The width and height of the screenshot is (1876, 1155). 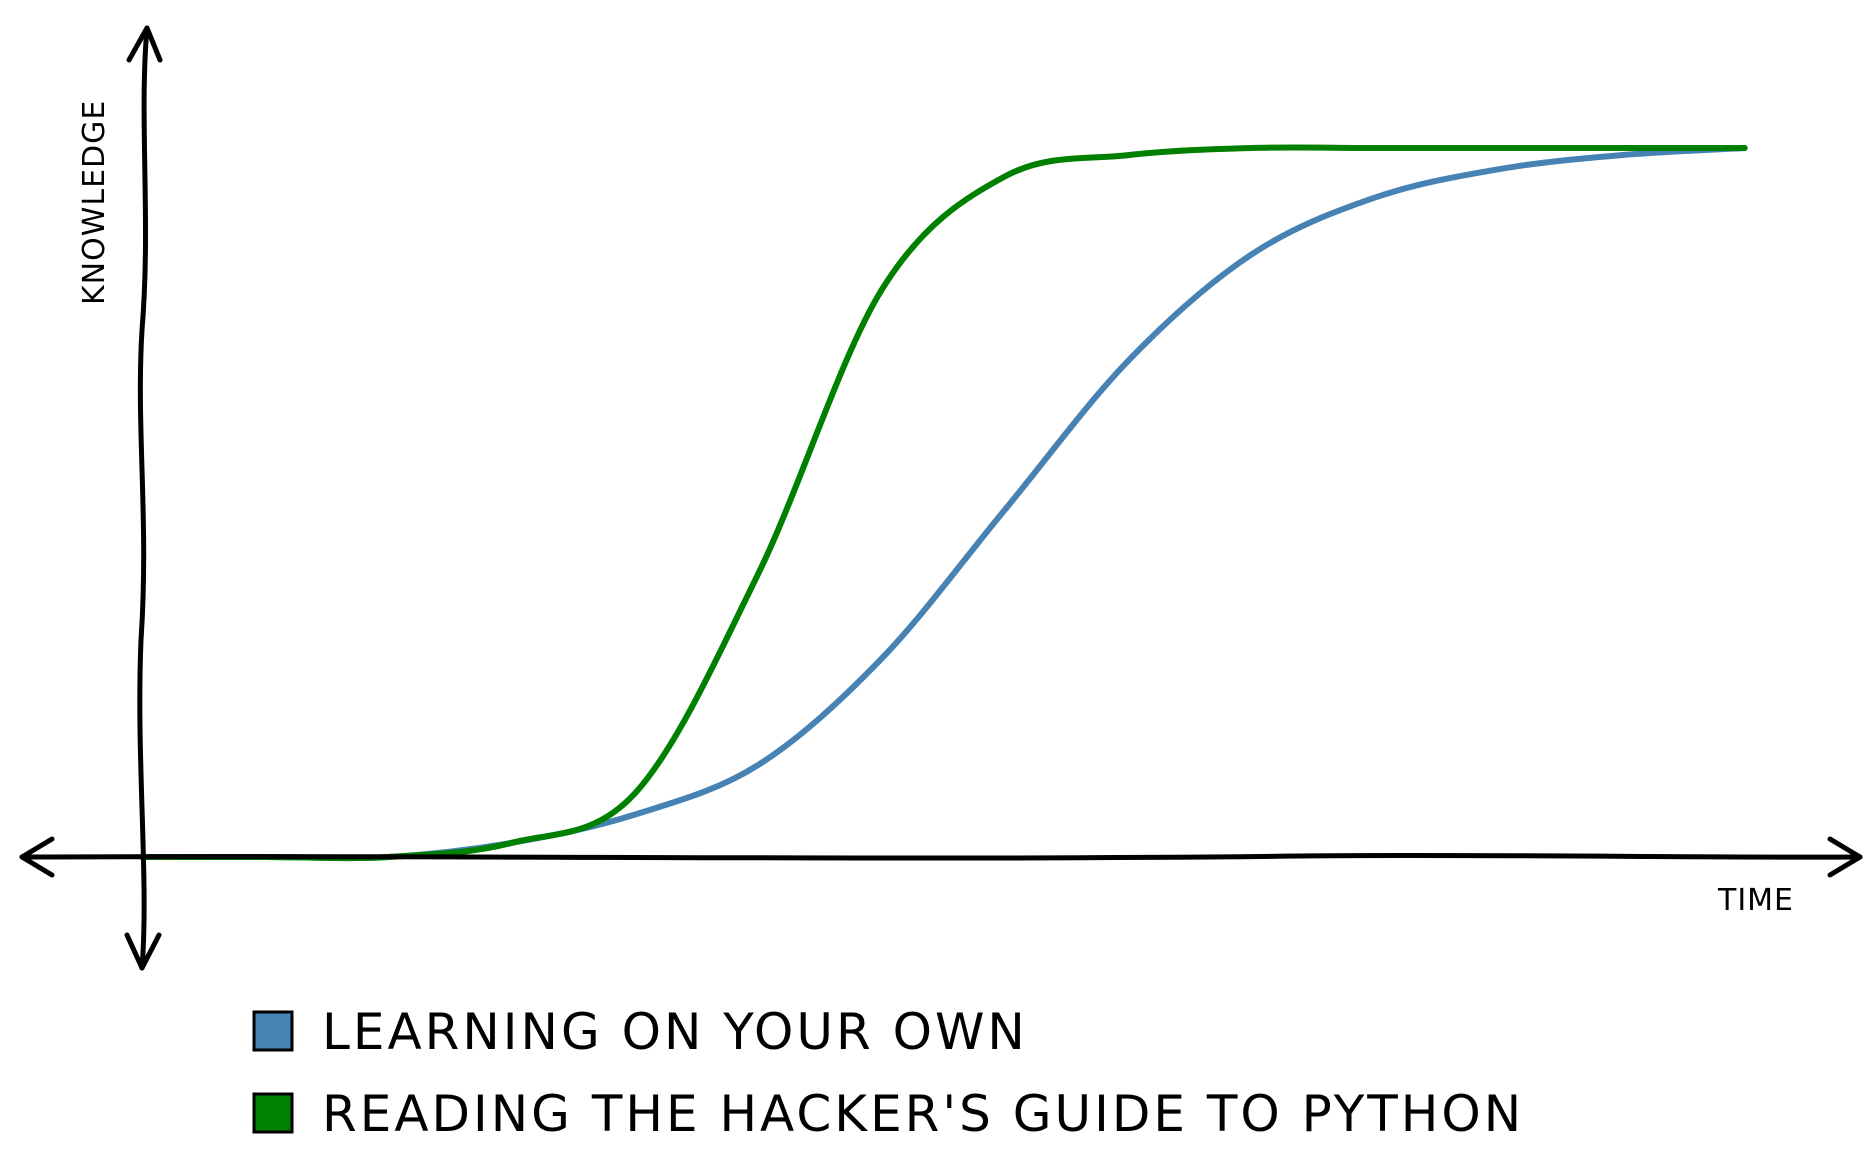 I want to click on legend-item-guide: READING THE HACKER'S GUIDE TO PYTHON, so click(x=888, y=1114).